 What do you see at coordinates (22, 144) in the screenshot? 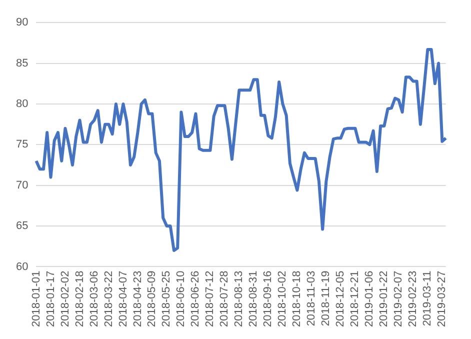
I see `y-tick-label: 75` at bounding box center [22, 144].